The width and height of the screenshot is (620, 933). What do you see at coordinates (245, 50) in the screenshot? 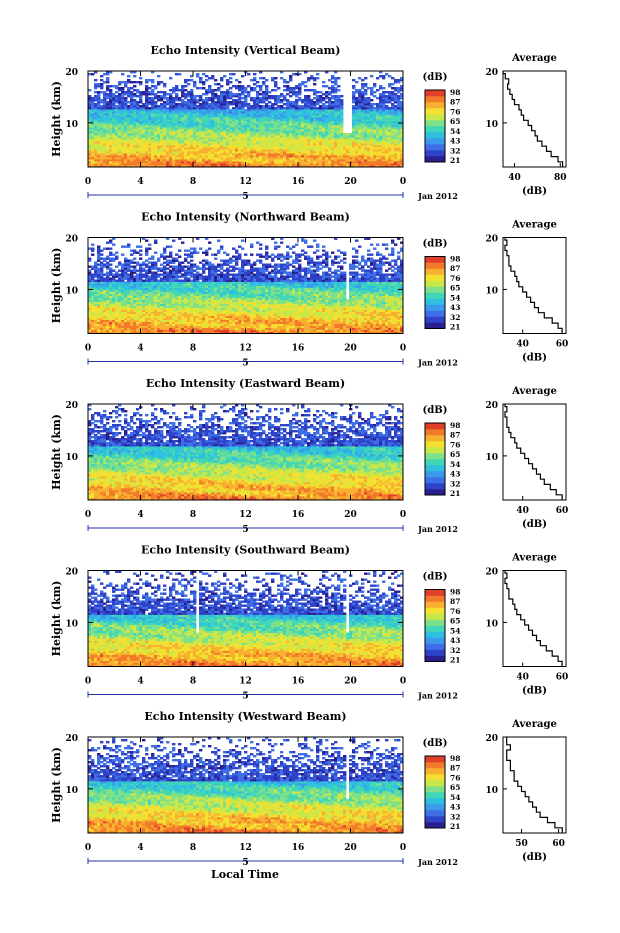
I see `panel-title: Echo Intensity (Vertical Beam)` at bounding box center [245, 50].